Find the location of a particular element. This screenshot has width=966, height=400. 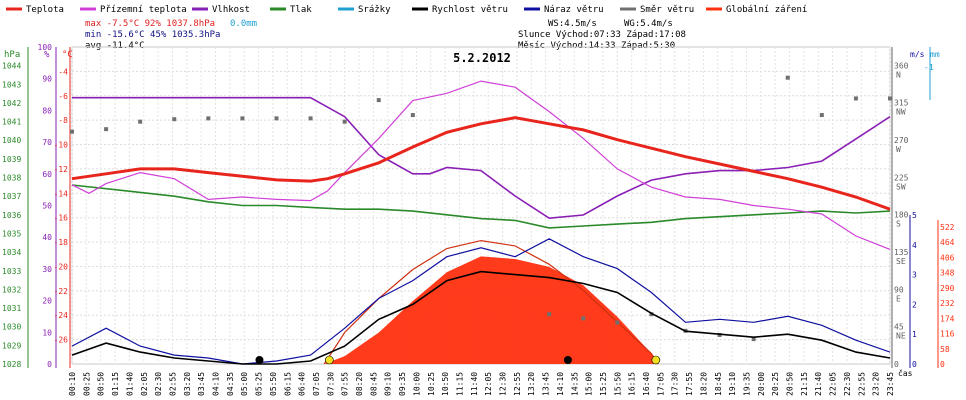

dir-tick-letter: NE is located at coordinates (901, 336).